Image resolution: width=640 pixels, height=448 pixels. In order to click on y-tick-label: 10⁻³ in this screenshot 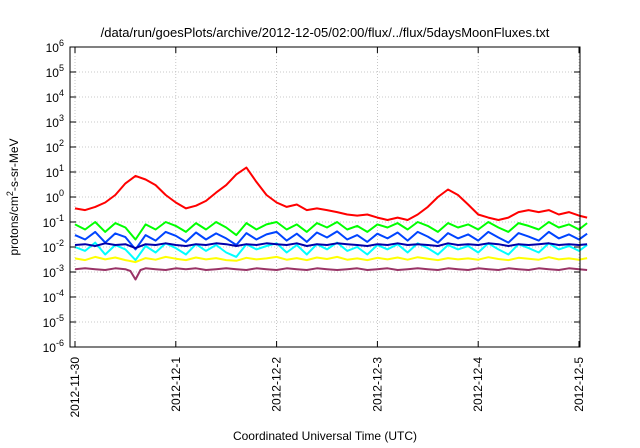, I will do `click(53, 271)`.